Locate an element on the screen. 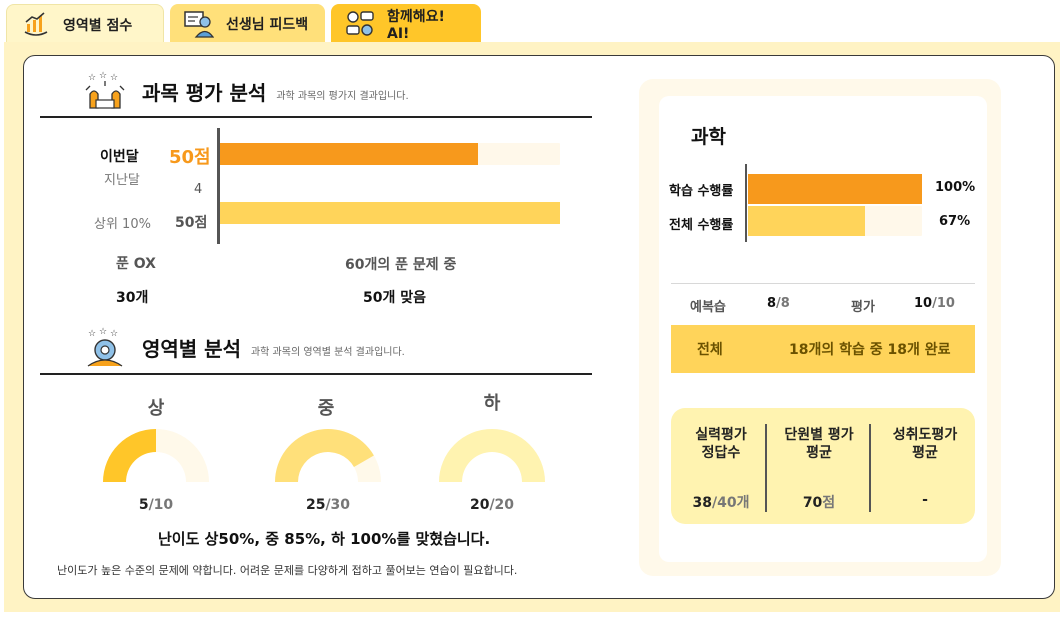 The width and height of the screenshot is (1064, 617). total-label: 전체 is located at coordinates (710, 350).